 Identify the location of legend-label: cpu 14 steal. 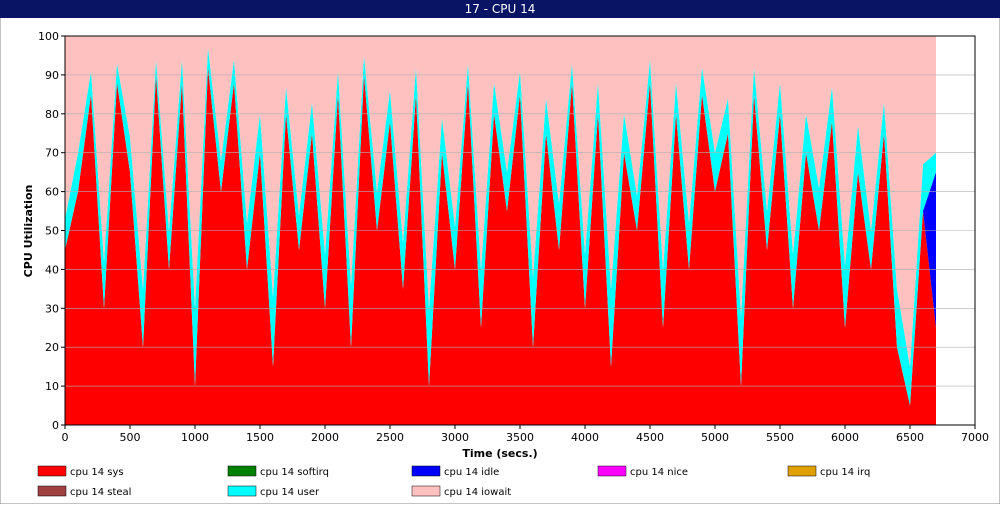
(100, 492).